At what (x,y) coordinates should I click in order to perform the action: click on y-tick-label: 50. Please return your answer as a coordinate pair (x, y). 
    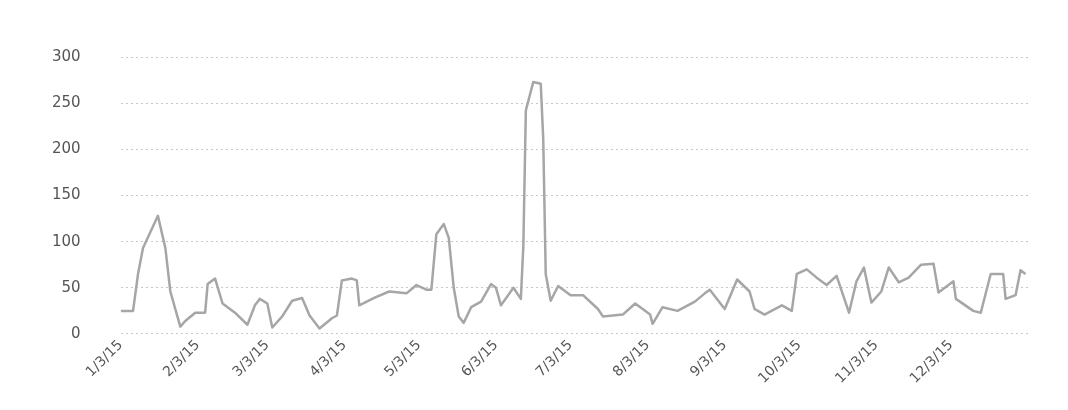
    Looking at the image, I should click on (71, 286).